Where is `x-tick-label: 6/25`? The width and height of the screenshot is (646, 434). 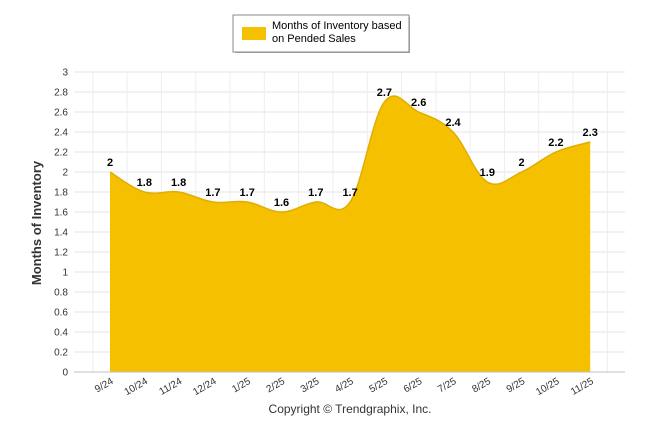
x-tick-label: 6/25 is located at coordinates (413, 385).